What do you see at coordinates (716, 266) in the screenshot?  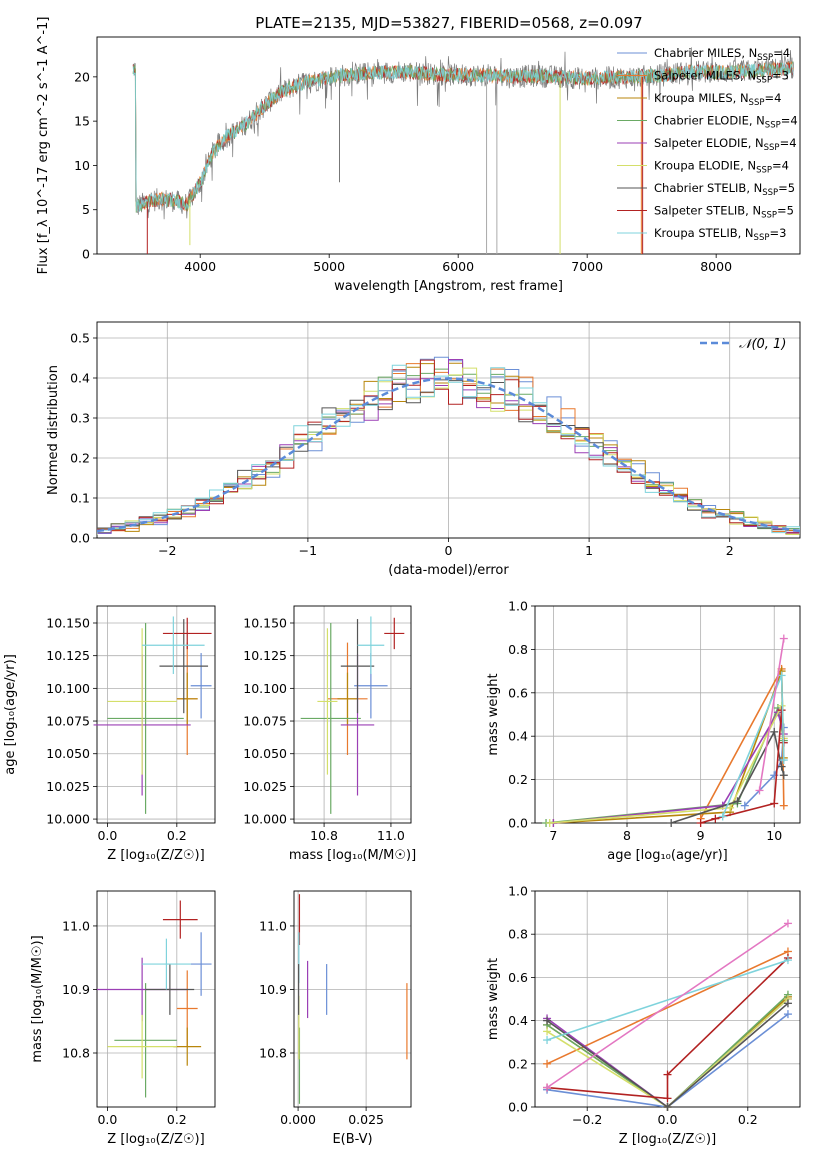 I see `x-tick-label: 8000` at bounding box center [716, 266].